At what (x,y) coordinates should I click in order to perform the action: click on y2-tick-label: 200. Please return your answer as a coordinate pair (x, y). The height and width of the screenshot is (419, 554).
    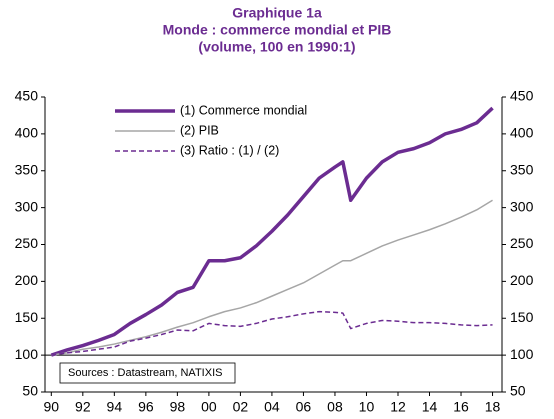
    Looking at the image, I should click on (522, 280).